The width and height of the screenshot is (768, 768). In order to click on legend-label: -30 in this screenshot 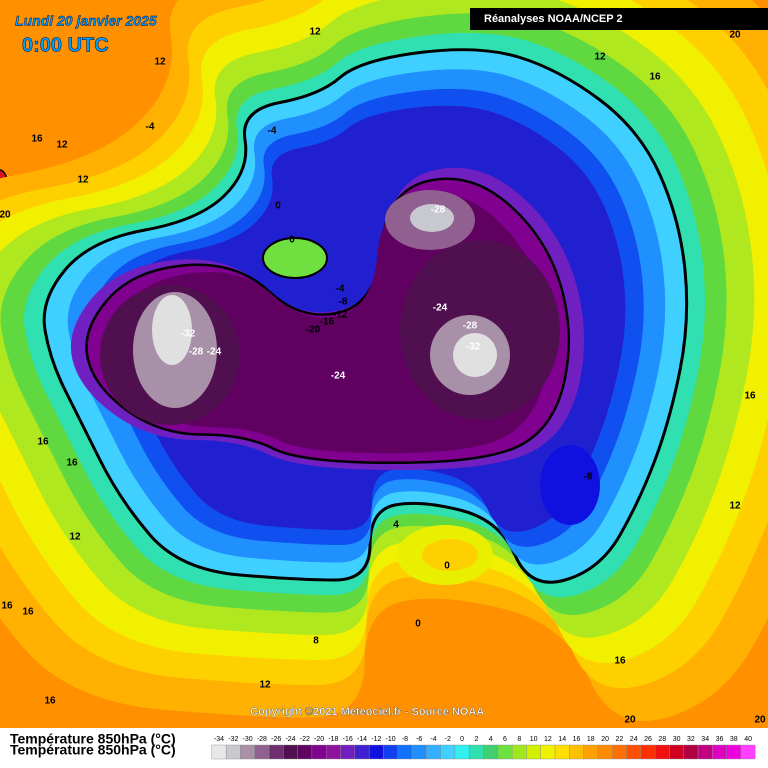, I will do `click(248, 739)`.